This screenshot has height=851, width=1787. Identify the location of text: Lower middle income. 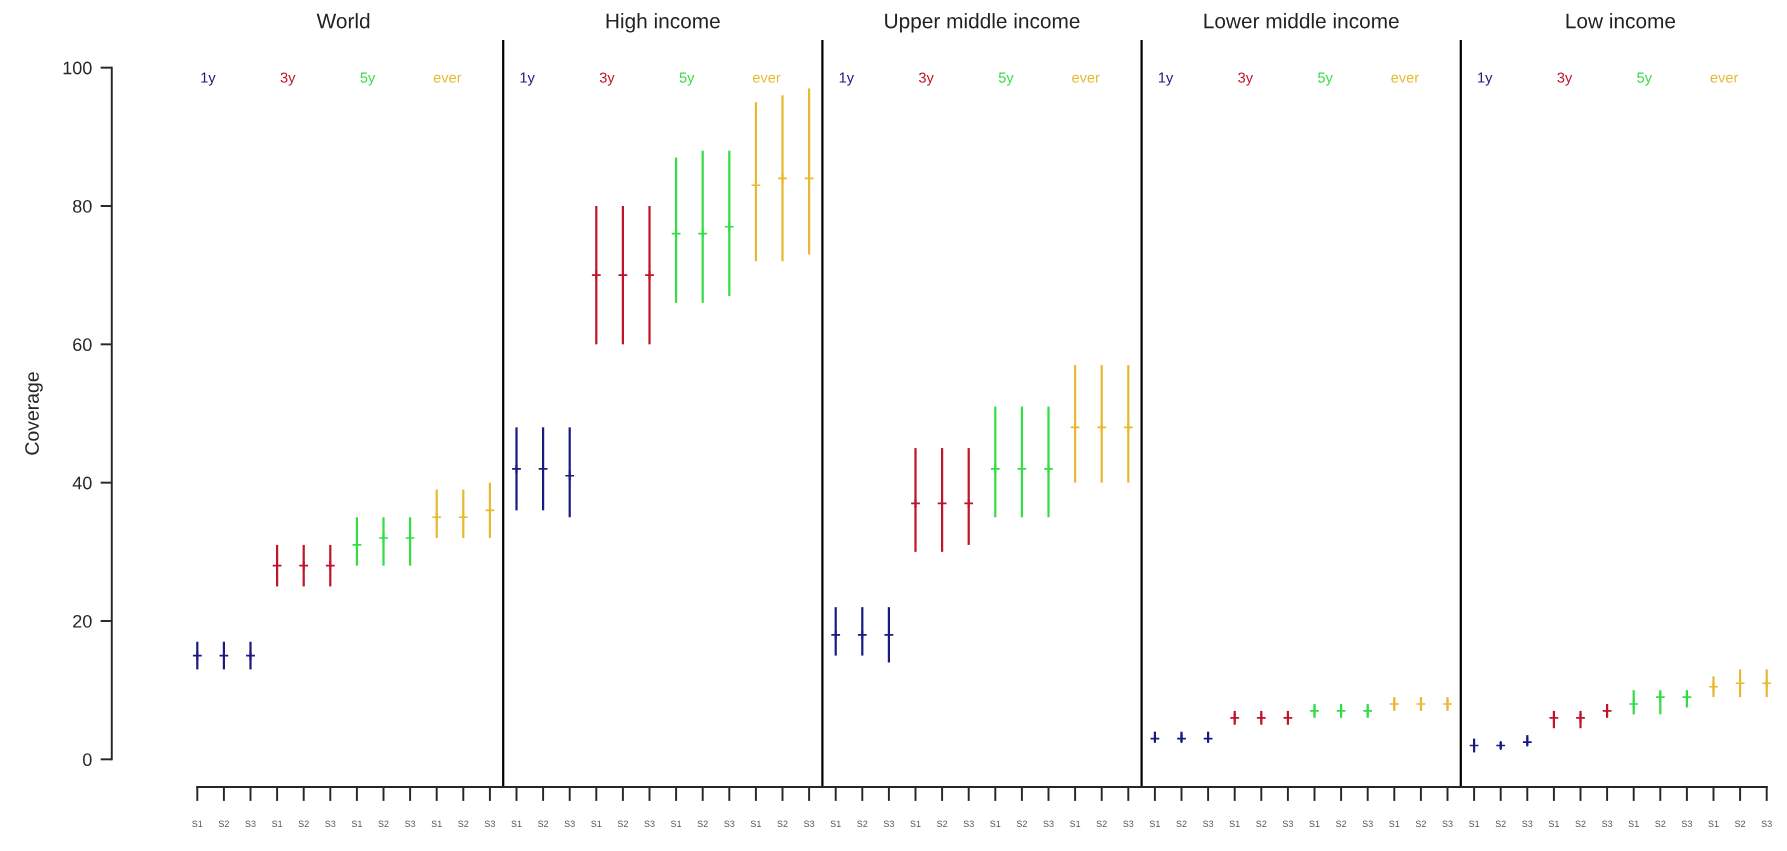
(1301, 21).